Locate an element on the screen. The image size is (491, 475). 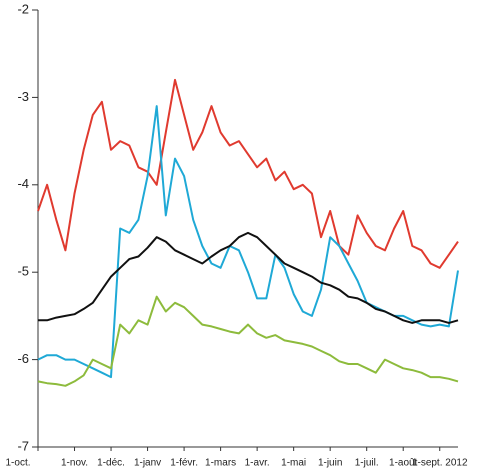
x-tick-label: 1-mars is located at coordinates (220, 463).